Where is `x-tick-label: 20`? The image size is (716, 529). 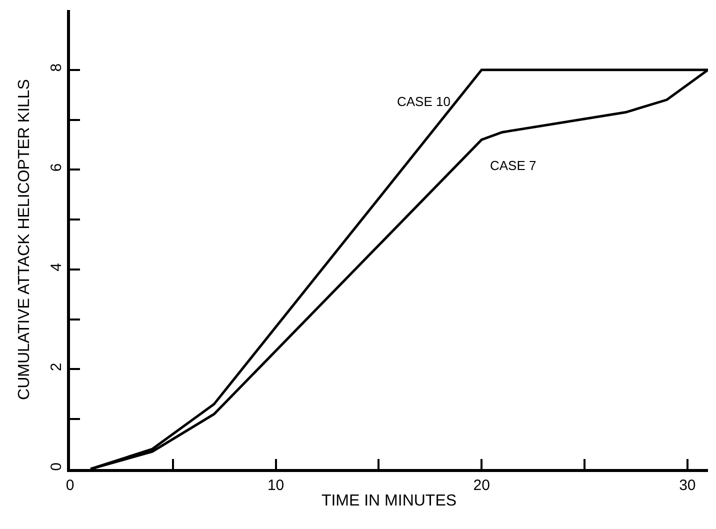
x-tick-label: 20 is located at coordinates (481, 485).